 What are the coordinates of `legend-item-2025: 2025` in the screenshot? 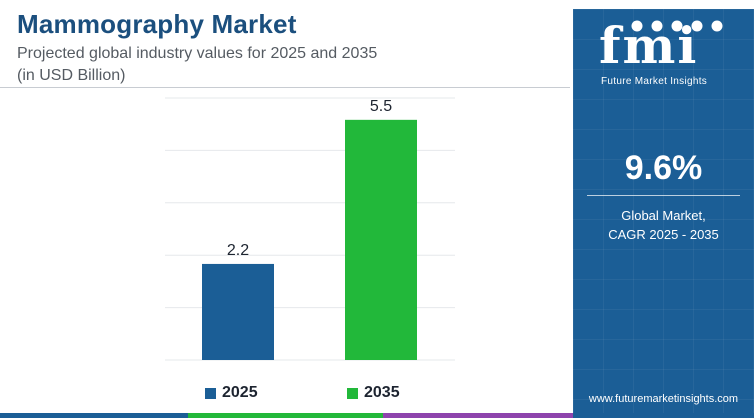 It's located at (231, 393).